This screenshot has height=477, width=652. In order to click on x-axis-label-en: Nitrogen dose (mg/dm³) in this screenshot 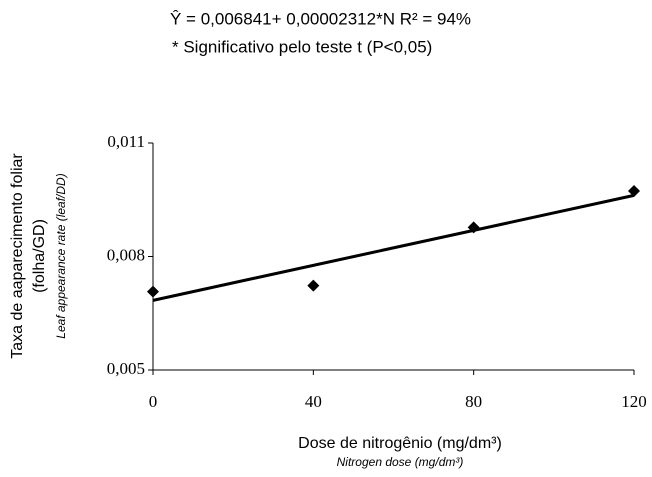, I will do `click(400, 462)`.